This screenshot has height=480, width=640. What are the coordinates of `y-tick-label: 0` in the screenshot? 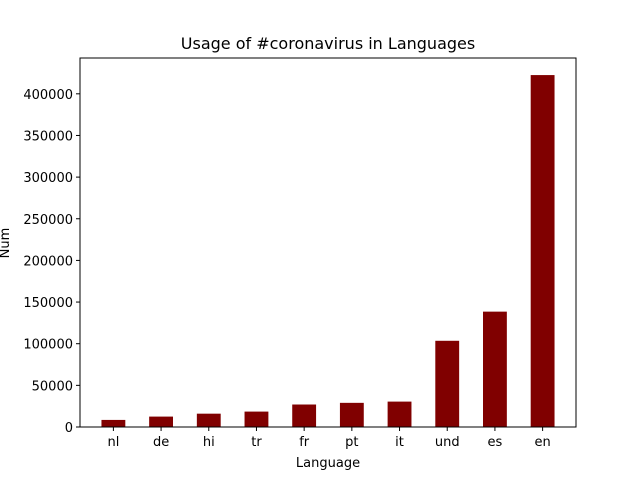 It's located at (69, 428).